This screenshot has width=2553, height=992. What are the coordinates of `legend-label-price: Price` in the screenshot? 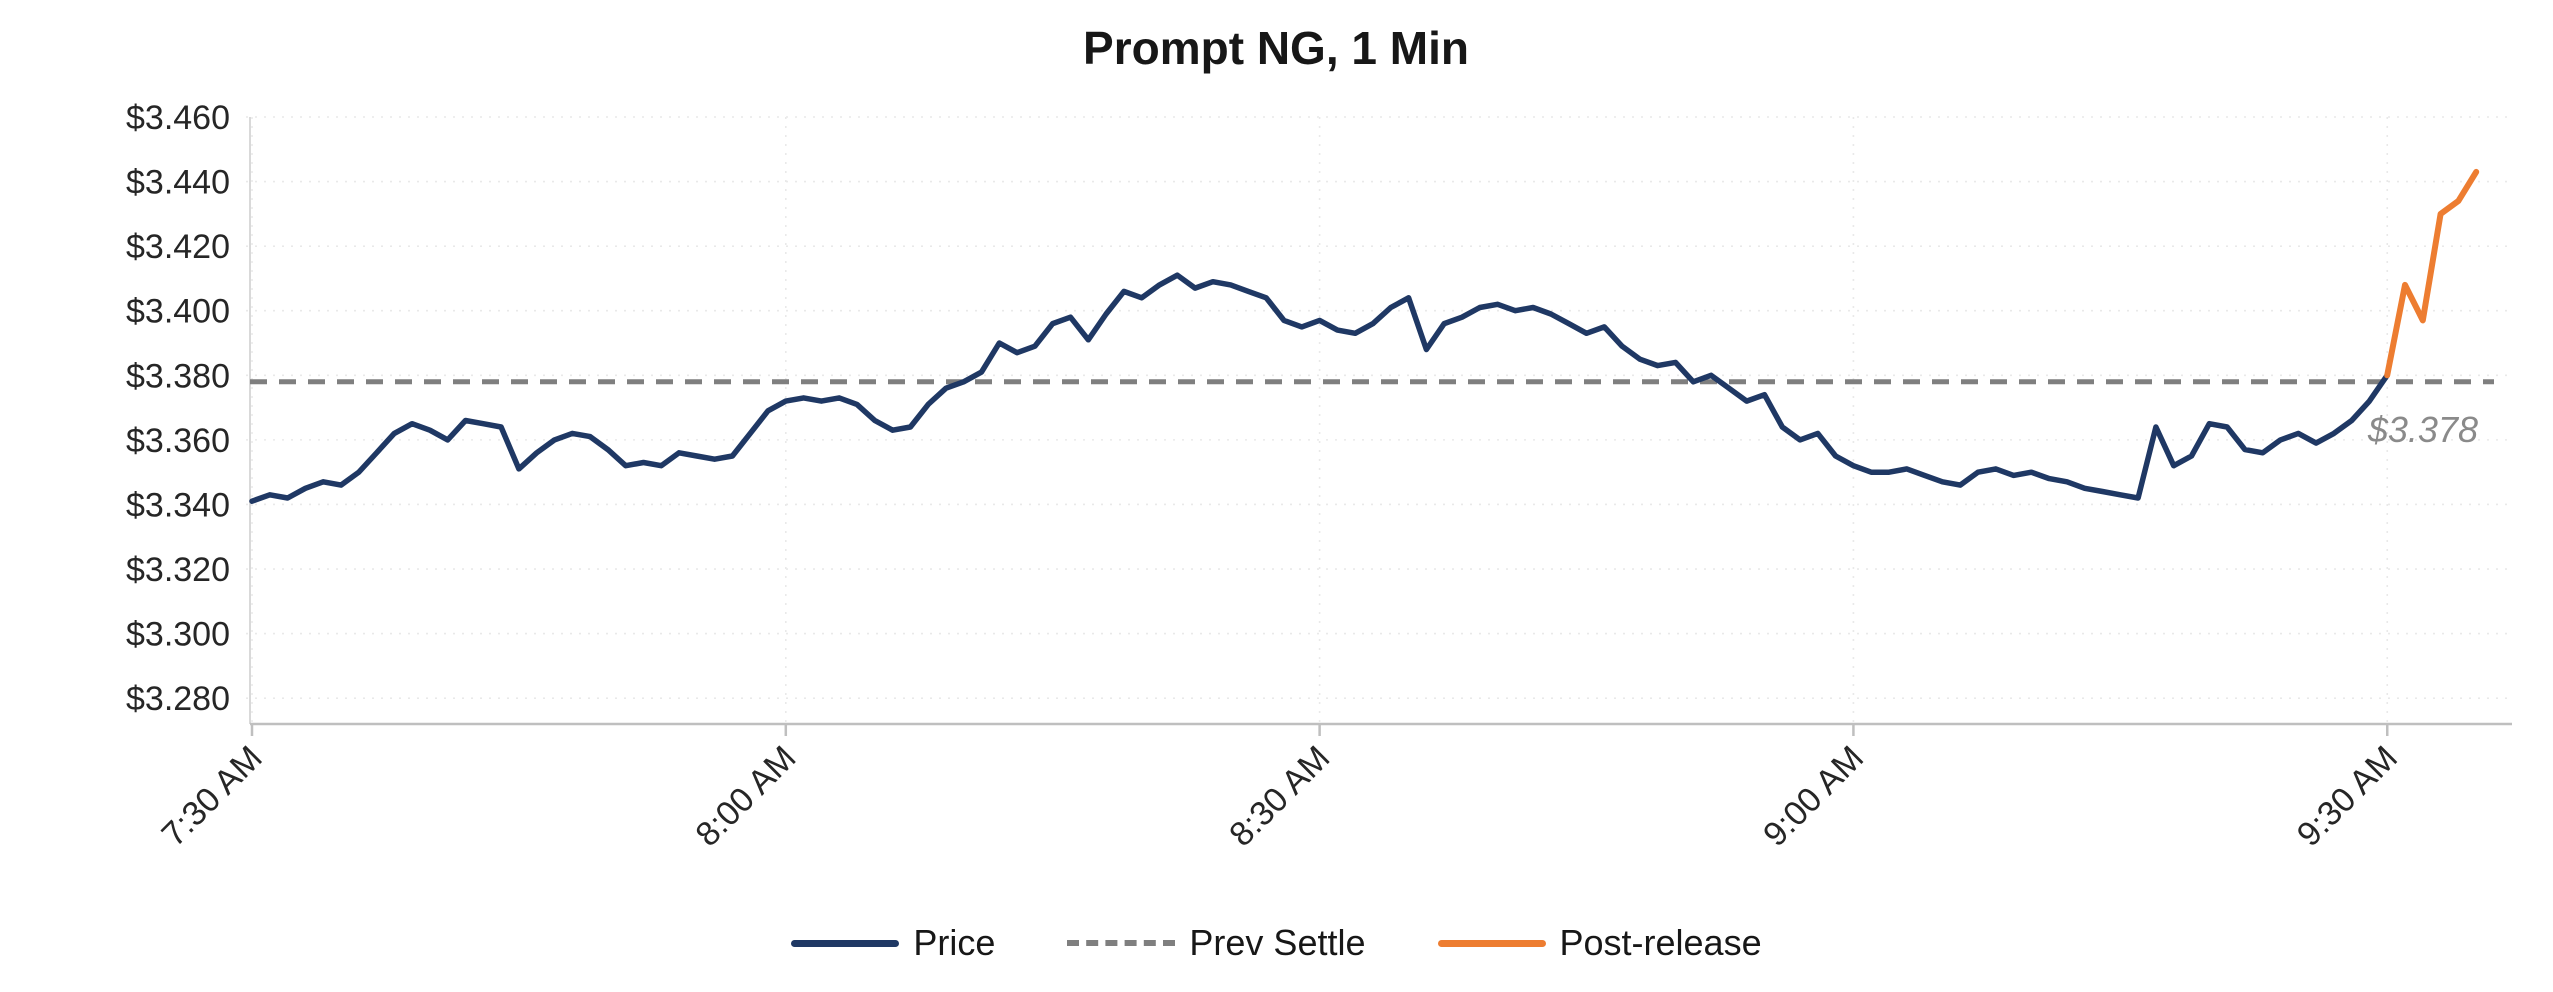 It's located at (954, 942).